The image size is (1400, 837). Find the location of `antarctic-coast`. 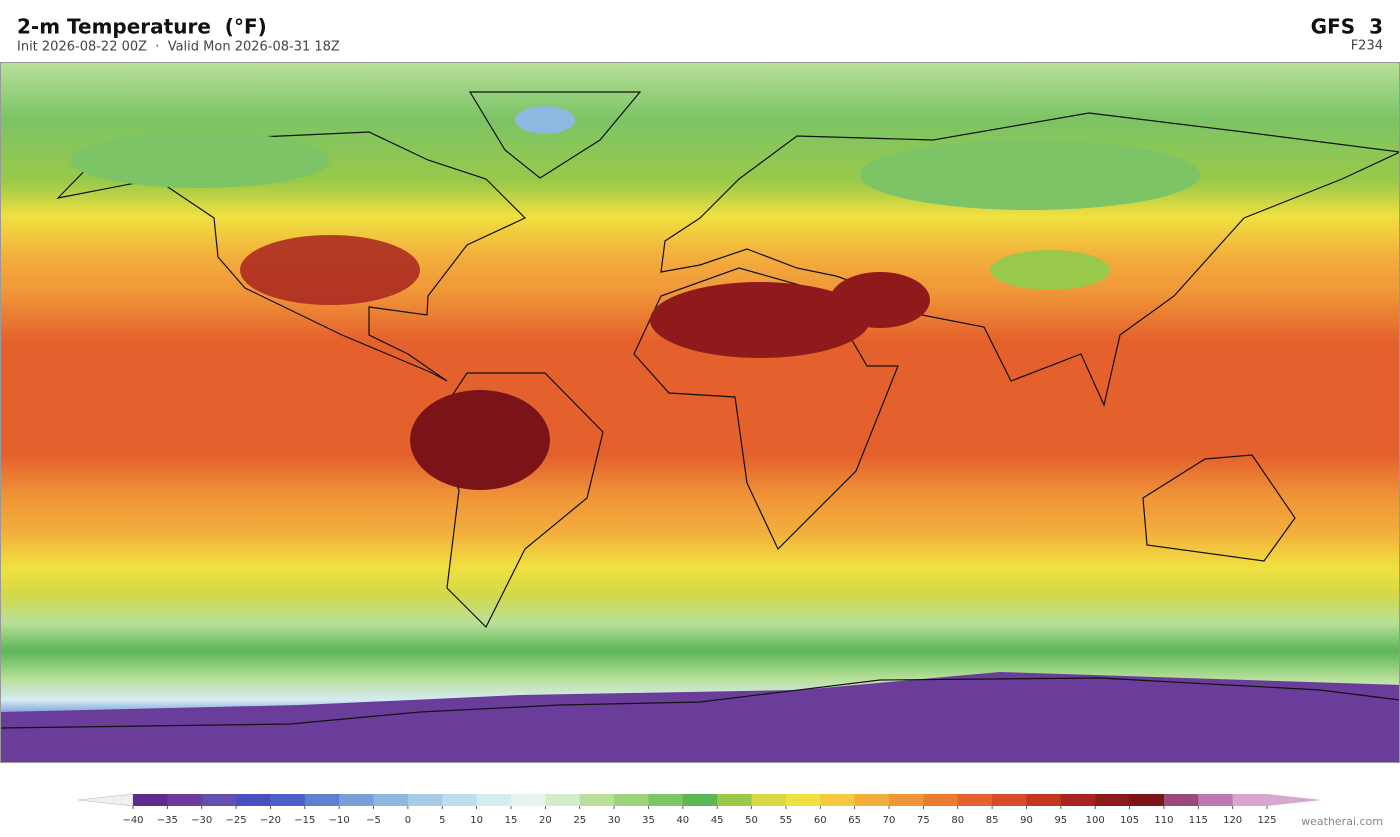

antarctic-coast is located at coordinates (700, 717).